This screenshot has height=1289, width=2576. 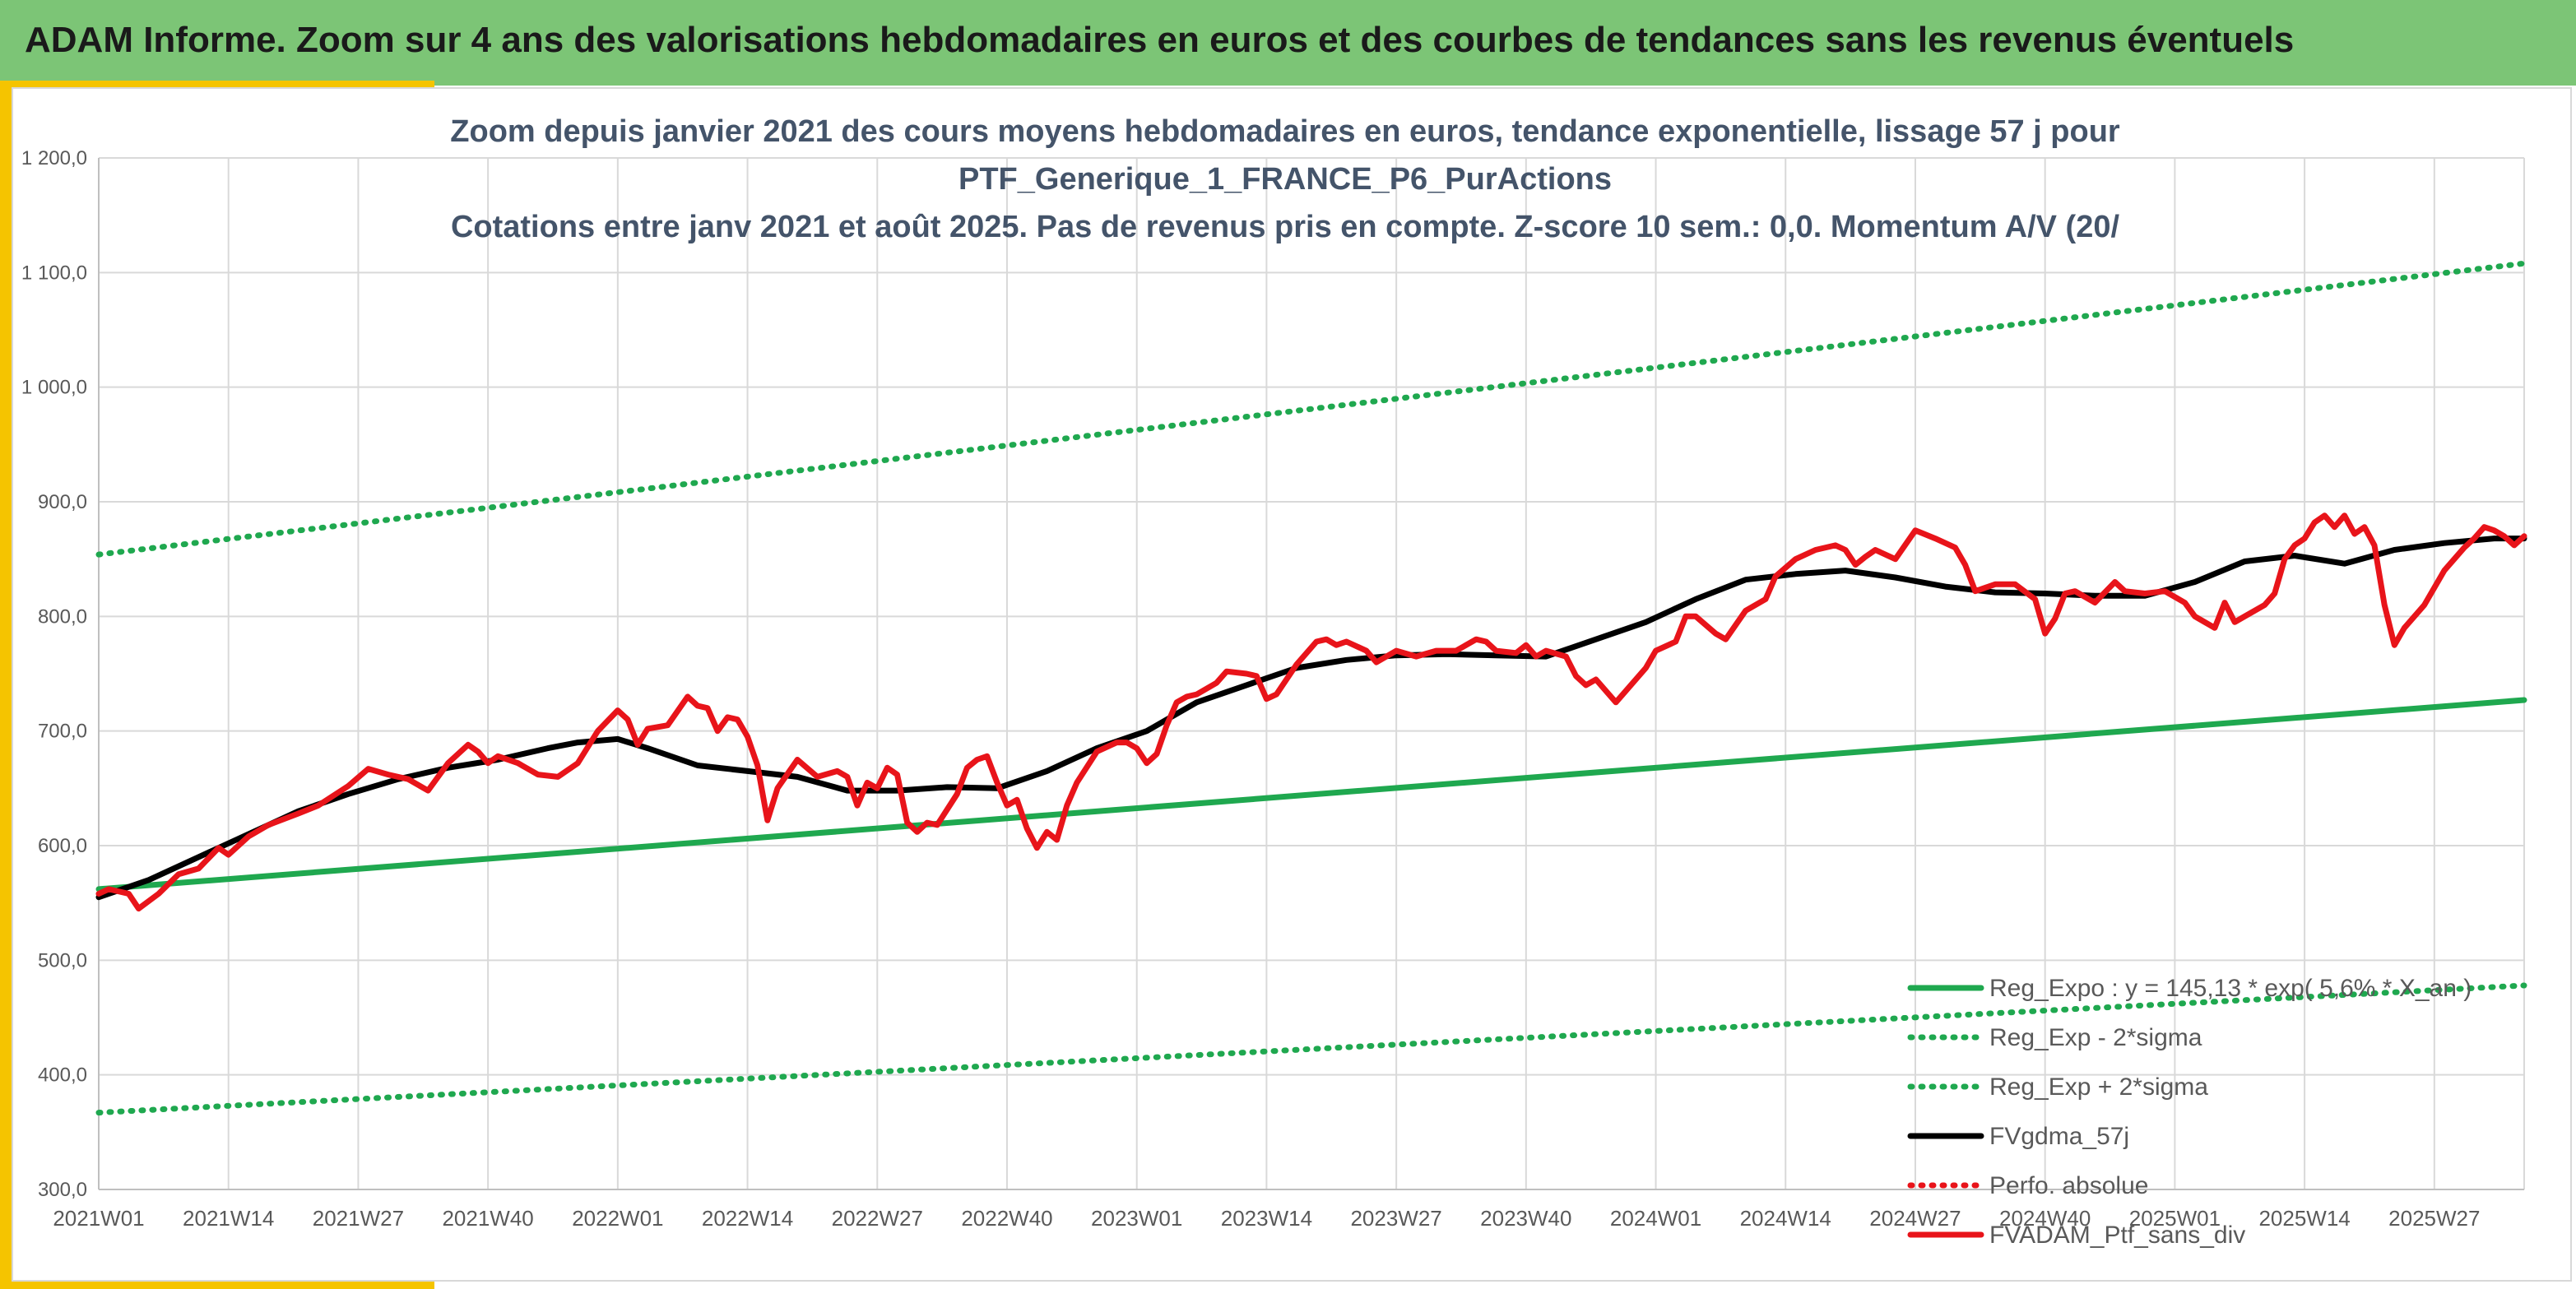 I want to click on accent-bar-top, so click(x=217, y=85).